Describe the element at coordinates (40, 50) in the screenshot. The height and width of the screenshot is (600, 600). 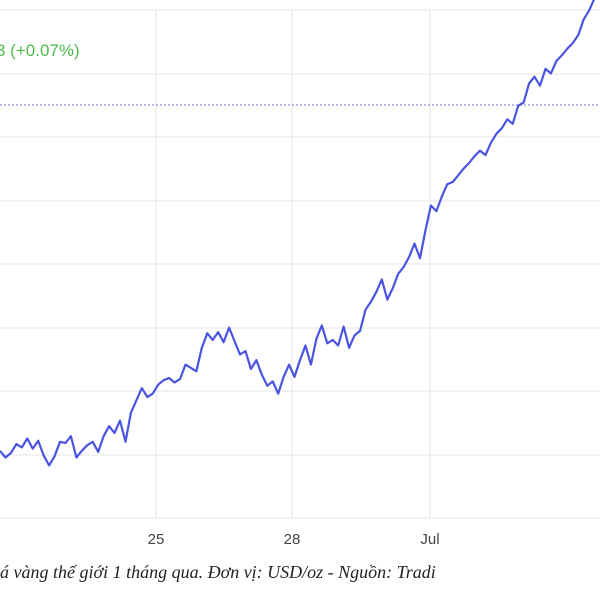
I see `price-change-label: 3 (+0.07%)` at that location.